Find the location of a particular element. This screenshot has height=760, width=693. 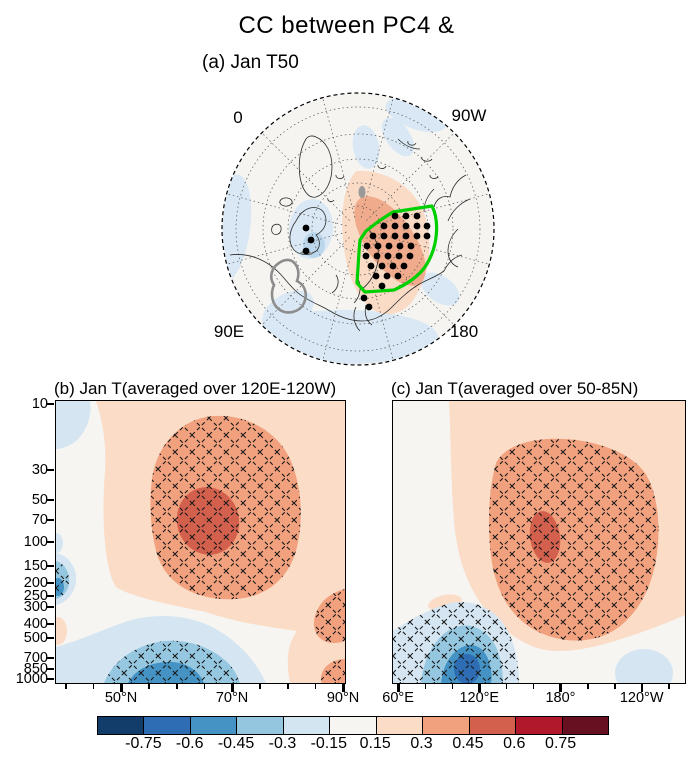

b-x-tick-label: 50°N is located at coordinates (121, 698).